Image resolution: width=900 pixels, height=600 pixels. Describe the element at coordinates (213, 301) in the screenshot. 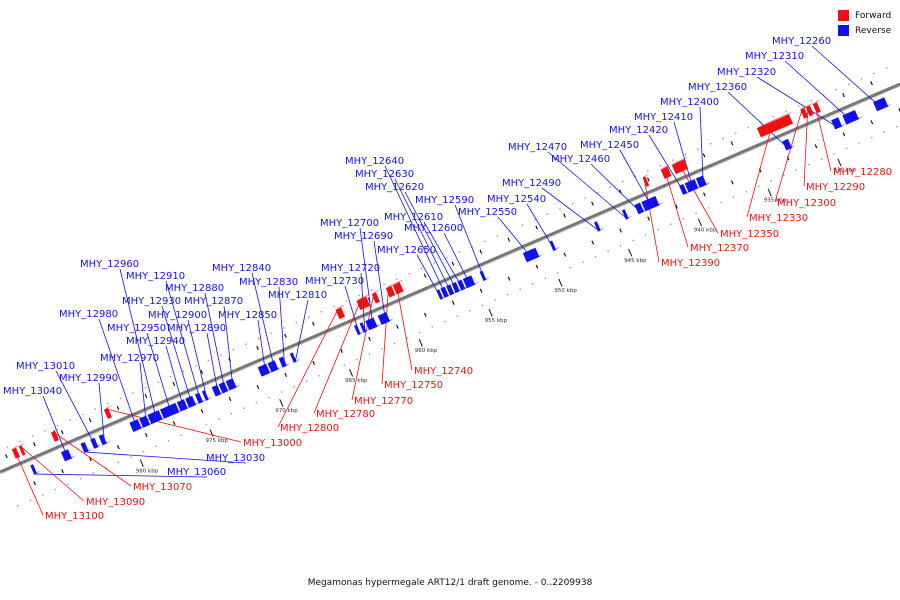

I see `gene-label-reverse: MHY_12870` at that location.